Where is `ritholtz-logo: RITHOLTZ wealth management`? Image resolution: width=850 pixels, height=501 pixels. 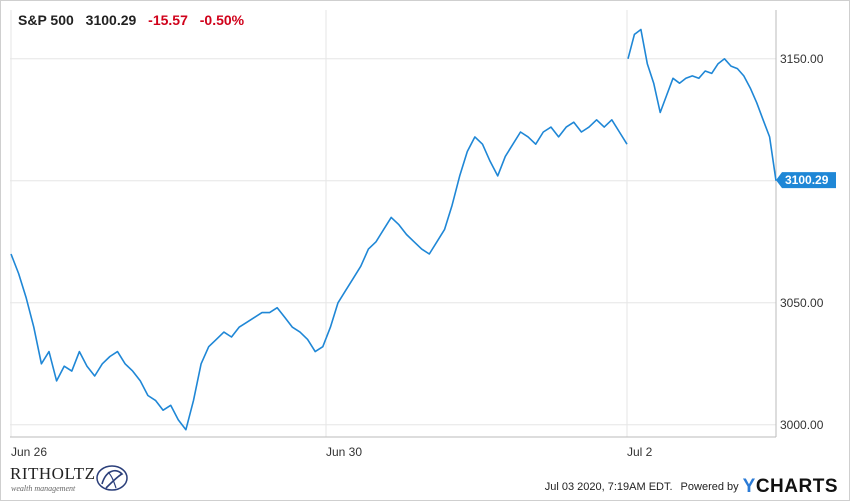
ritholtz-logo: RITHOLTZ wealth management is located at coordinates (75, 478).